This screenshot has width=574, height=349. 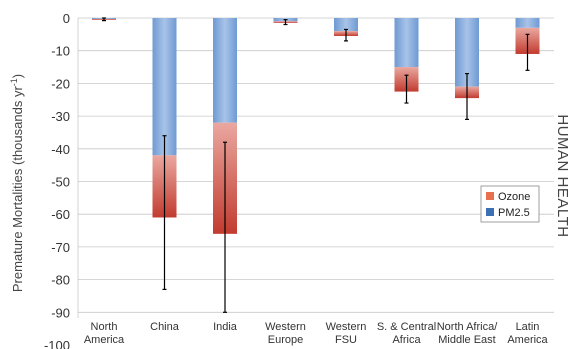 What do you see at coordinates (165, 327) in the screenshot?
I see `x-category-label: China` at bounding box center [165, 327].